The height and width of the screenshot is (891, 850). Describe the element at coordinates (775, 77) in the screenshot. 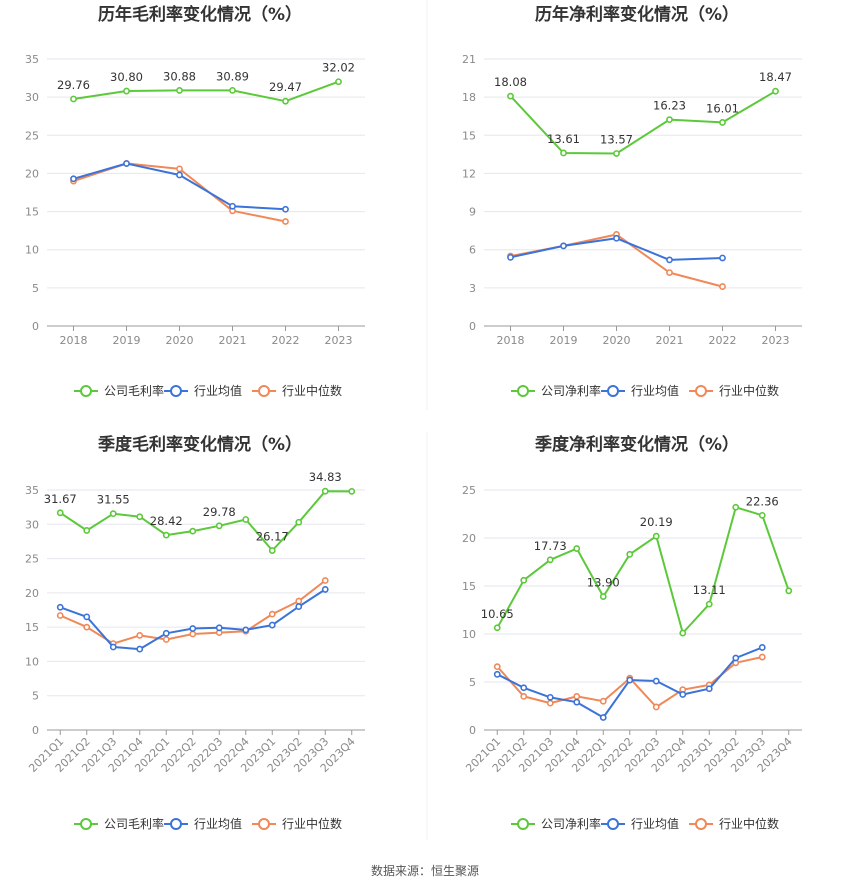

I see `data-label: 18.47` at that location.